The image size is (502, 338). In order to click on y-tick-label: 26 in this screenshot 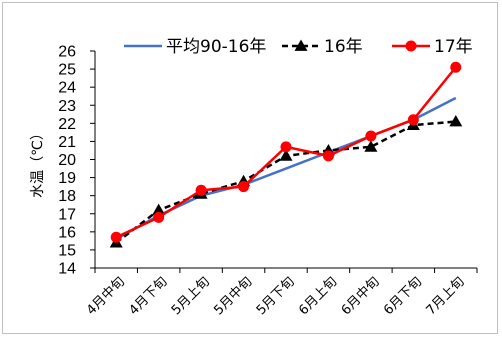, I will do `click(67, 52)`.